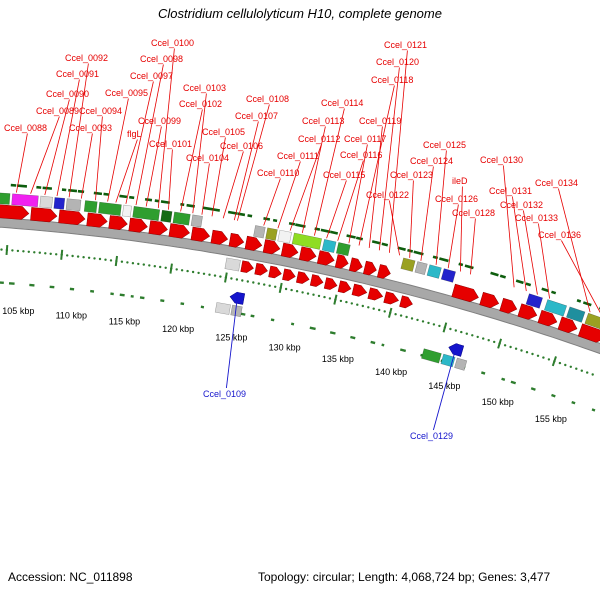 The height and width of the screenshot is (600, 600). I want to click on gene-label: Ccel_0117, so click(365, 139).